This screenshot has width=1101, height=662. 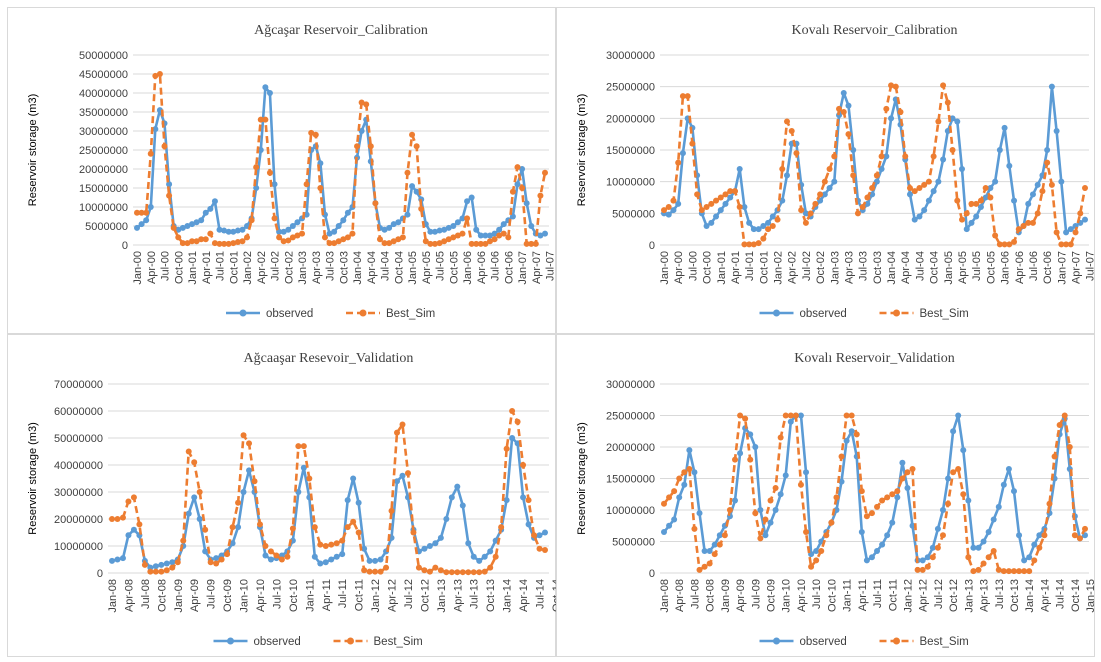 What do you see at coordinates (969, 596) in the screenshot?
I see `x-tick-label: Jan-13` at bounding box center [969, 596].